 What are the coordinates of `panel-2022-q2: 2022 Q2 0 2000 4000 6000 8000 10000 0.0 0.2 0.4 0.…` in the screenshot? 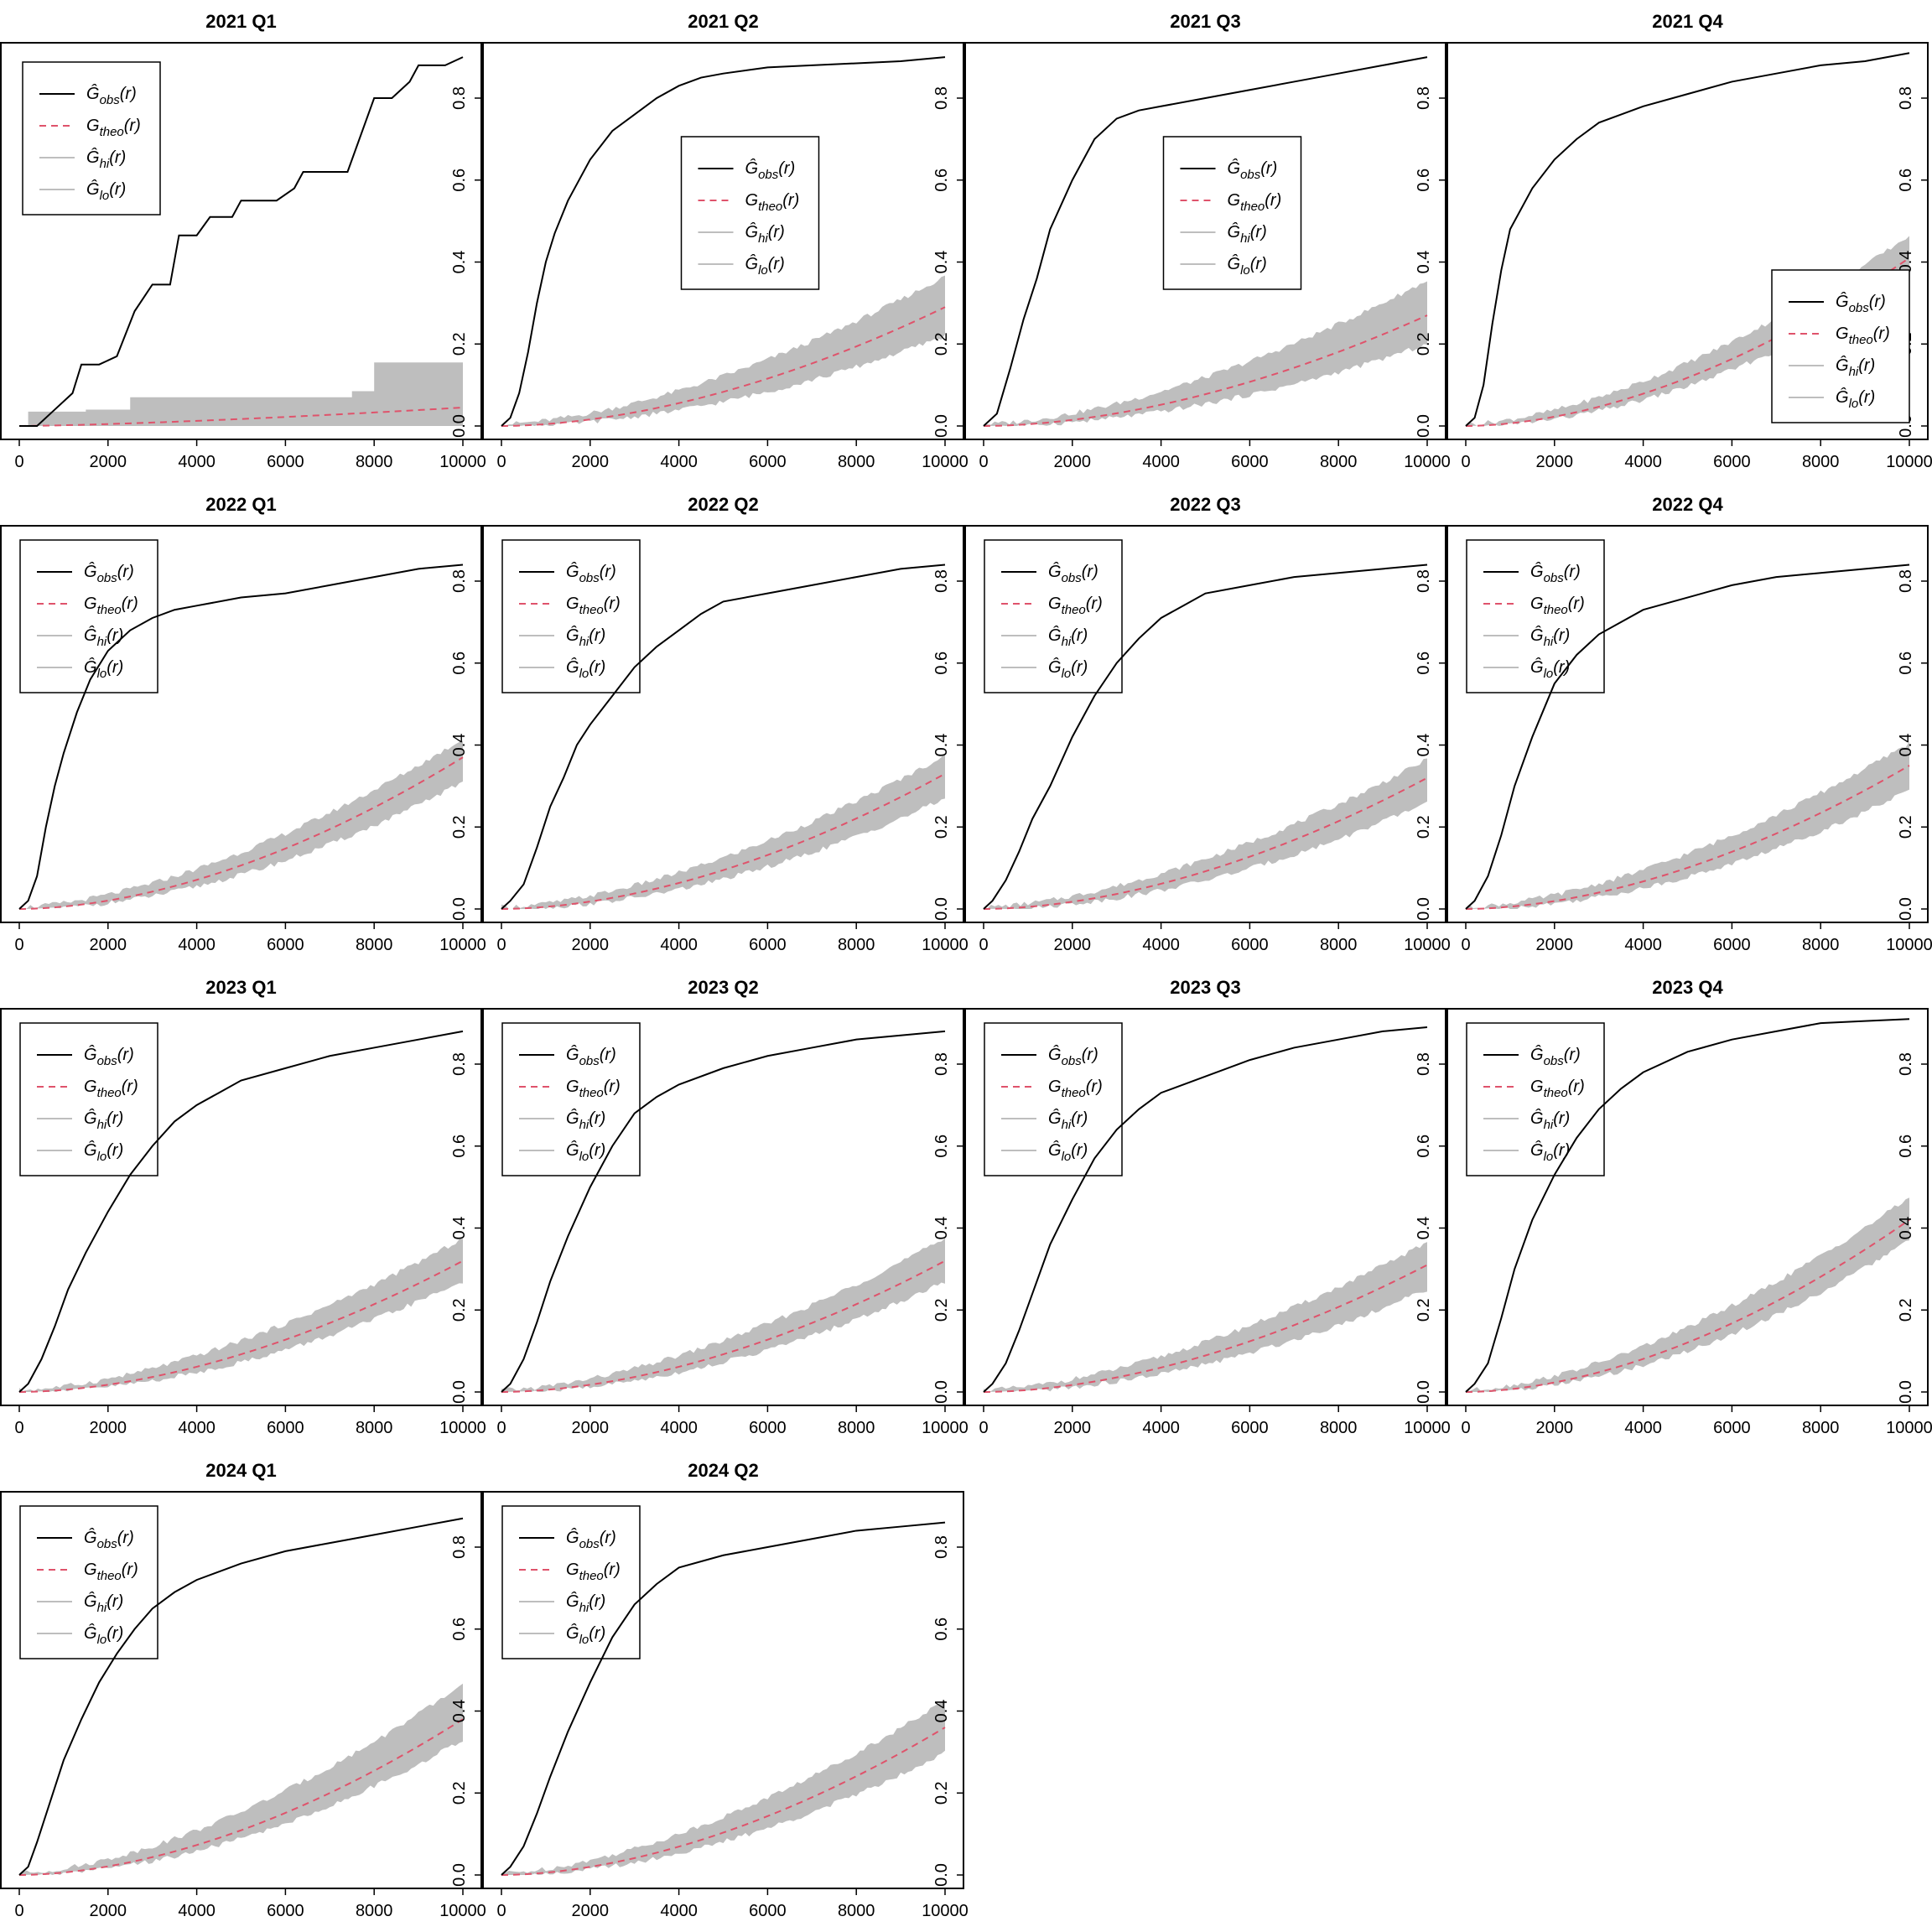 It's located at (725, 724).